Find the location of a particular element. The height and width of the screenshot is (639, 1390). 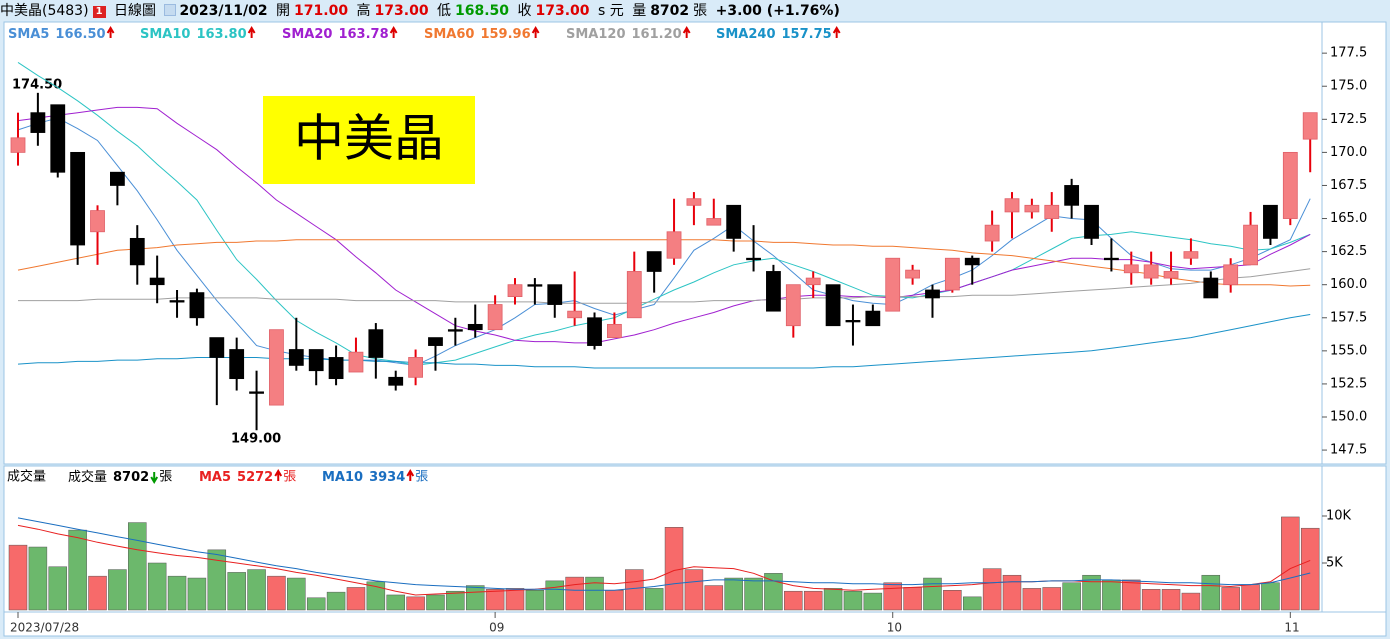

legend-value: 166.50 is located at coordinates (80, 34).